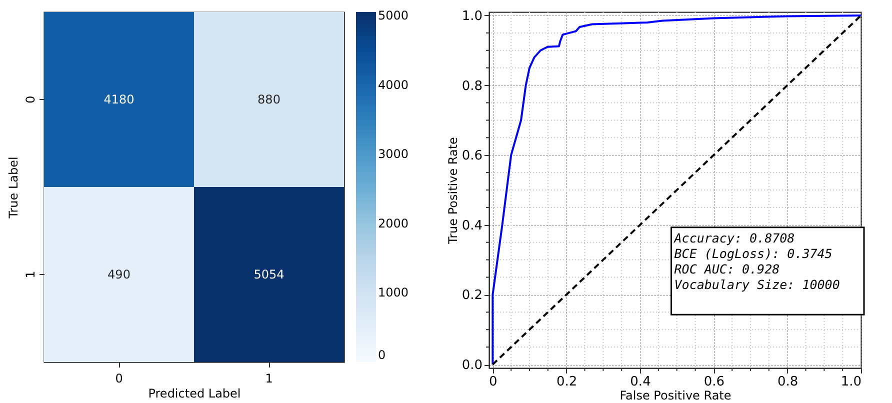  I want to click on color-bar-label: 1000, so click(393, 293).